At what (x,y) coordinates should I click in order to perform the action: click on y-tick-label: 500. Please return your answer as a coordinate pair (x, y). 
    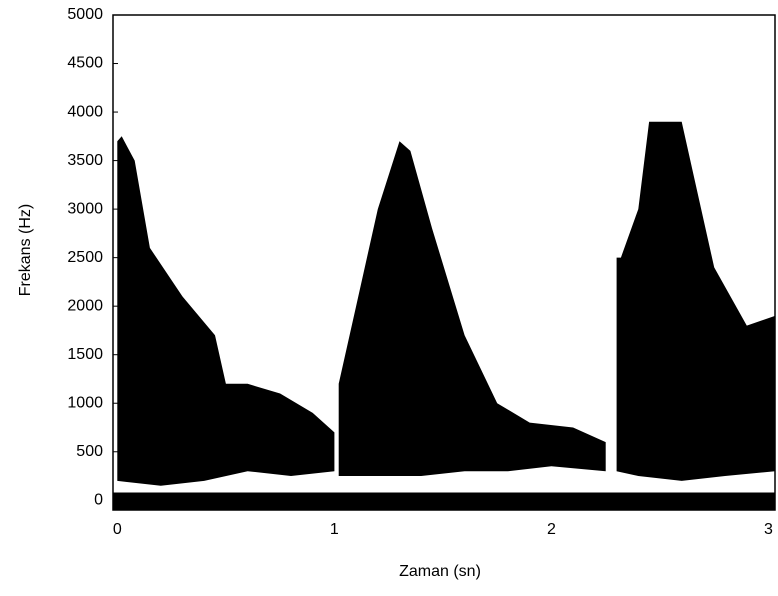
    Looking at the image, I should click on (89, 451).